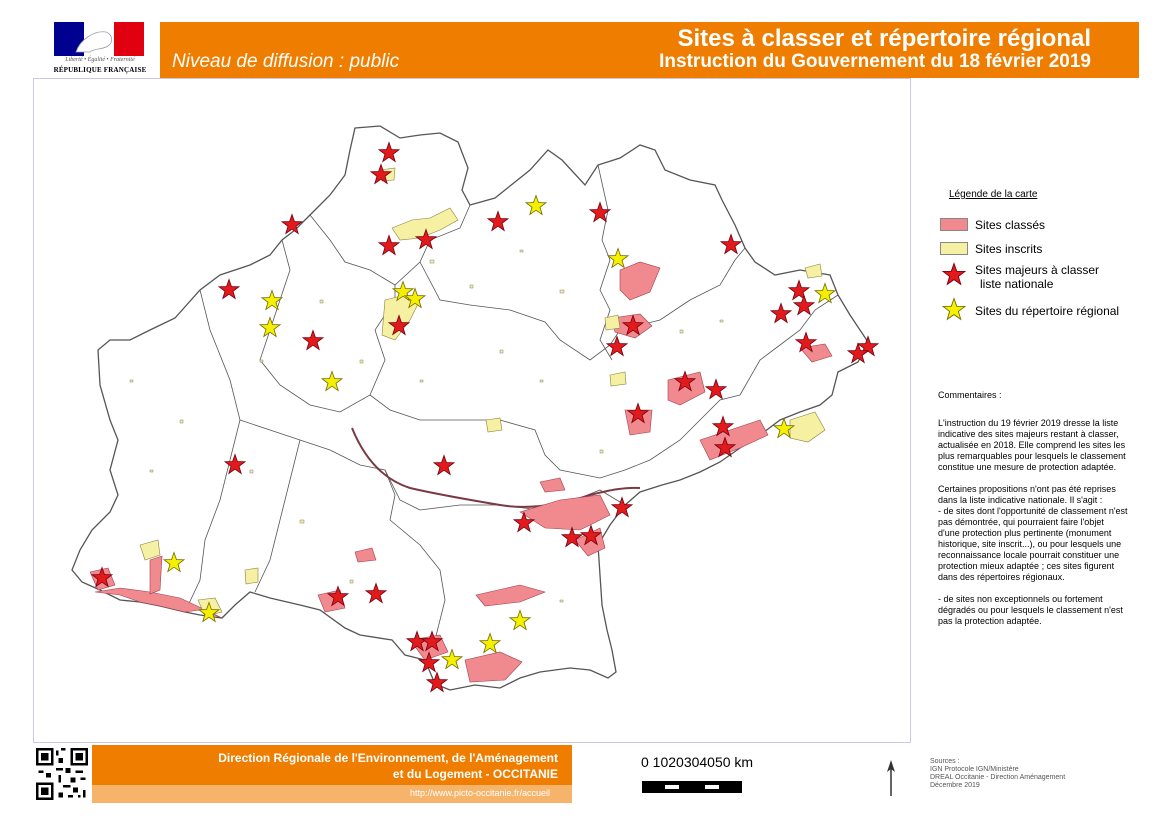 The image size is (1169, 826). What do you see at coordinates (1017, 284) in the screenshot?
I see `legend-label-sites-majeurs-line2: liste nationale` at bounding box center [1017, 284].